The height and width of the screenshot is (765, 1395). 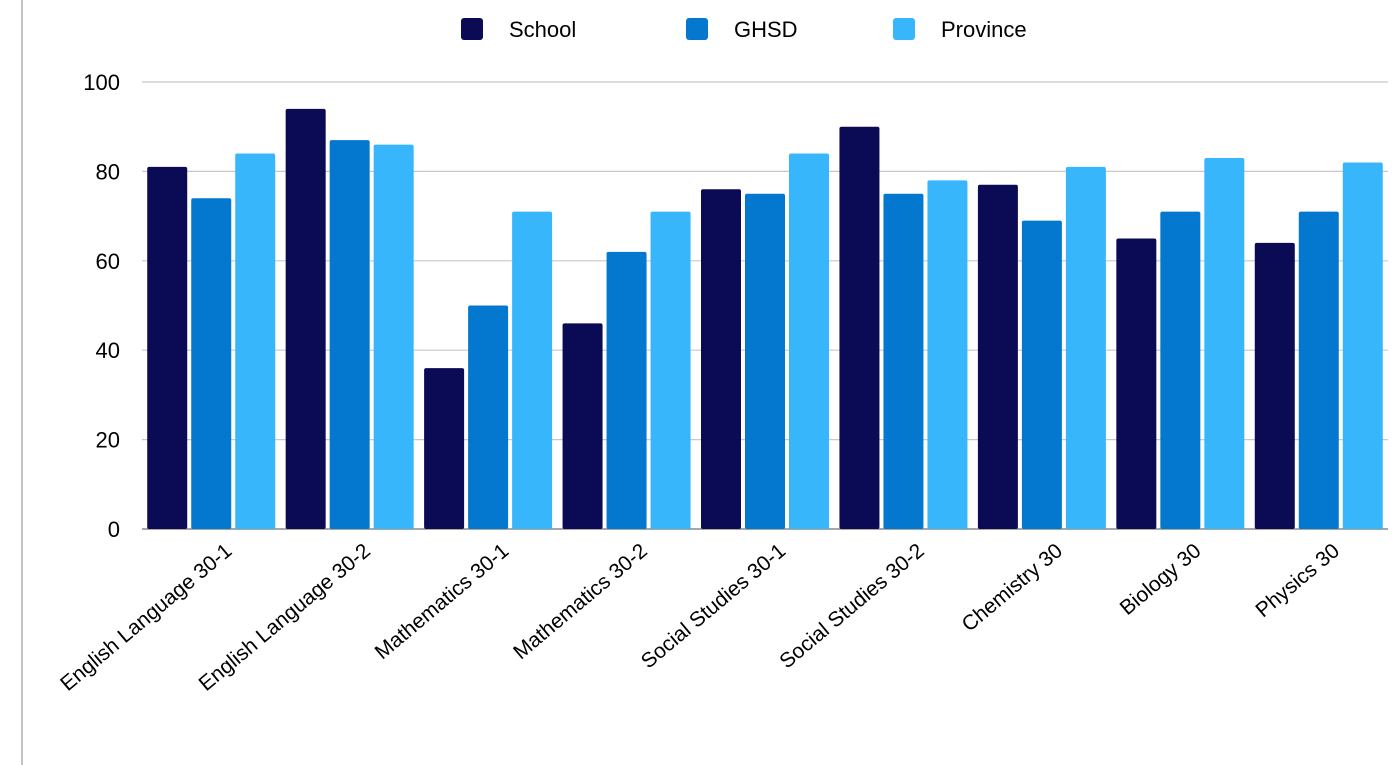 What do you see at coordinates (766, 29) in the screenshot?
I see `legend-label: GHSD` at bounding box center [766, 29].